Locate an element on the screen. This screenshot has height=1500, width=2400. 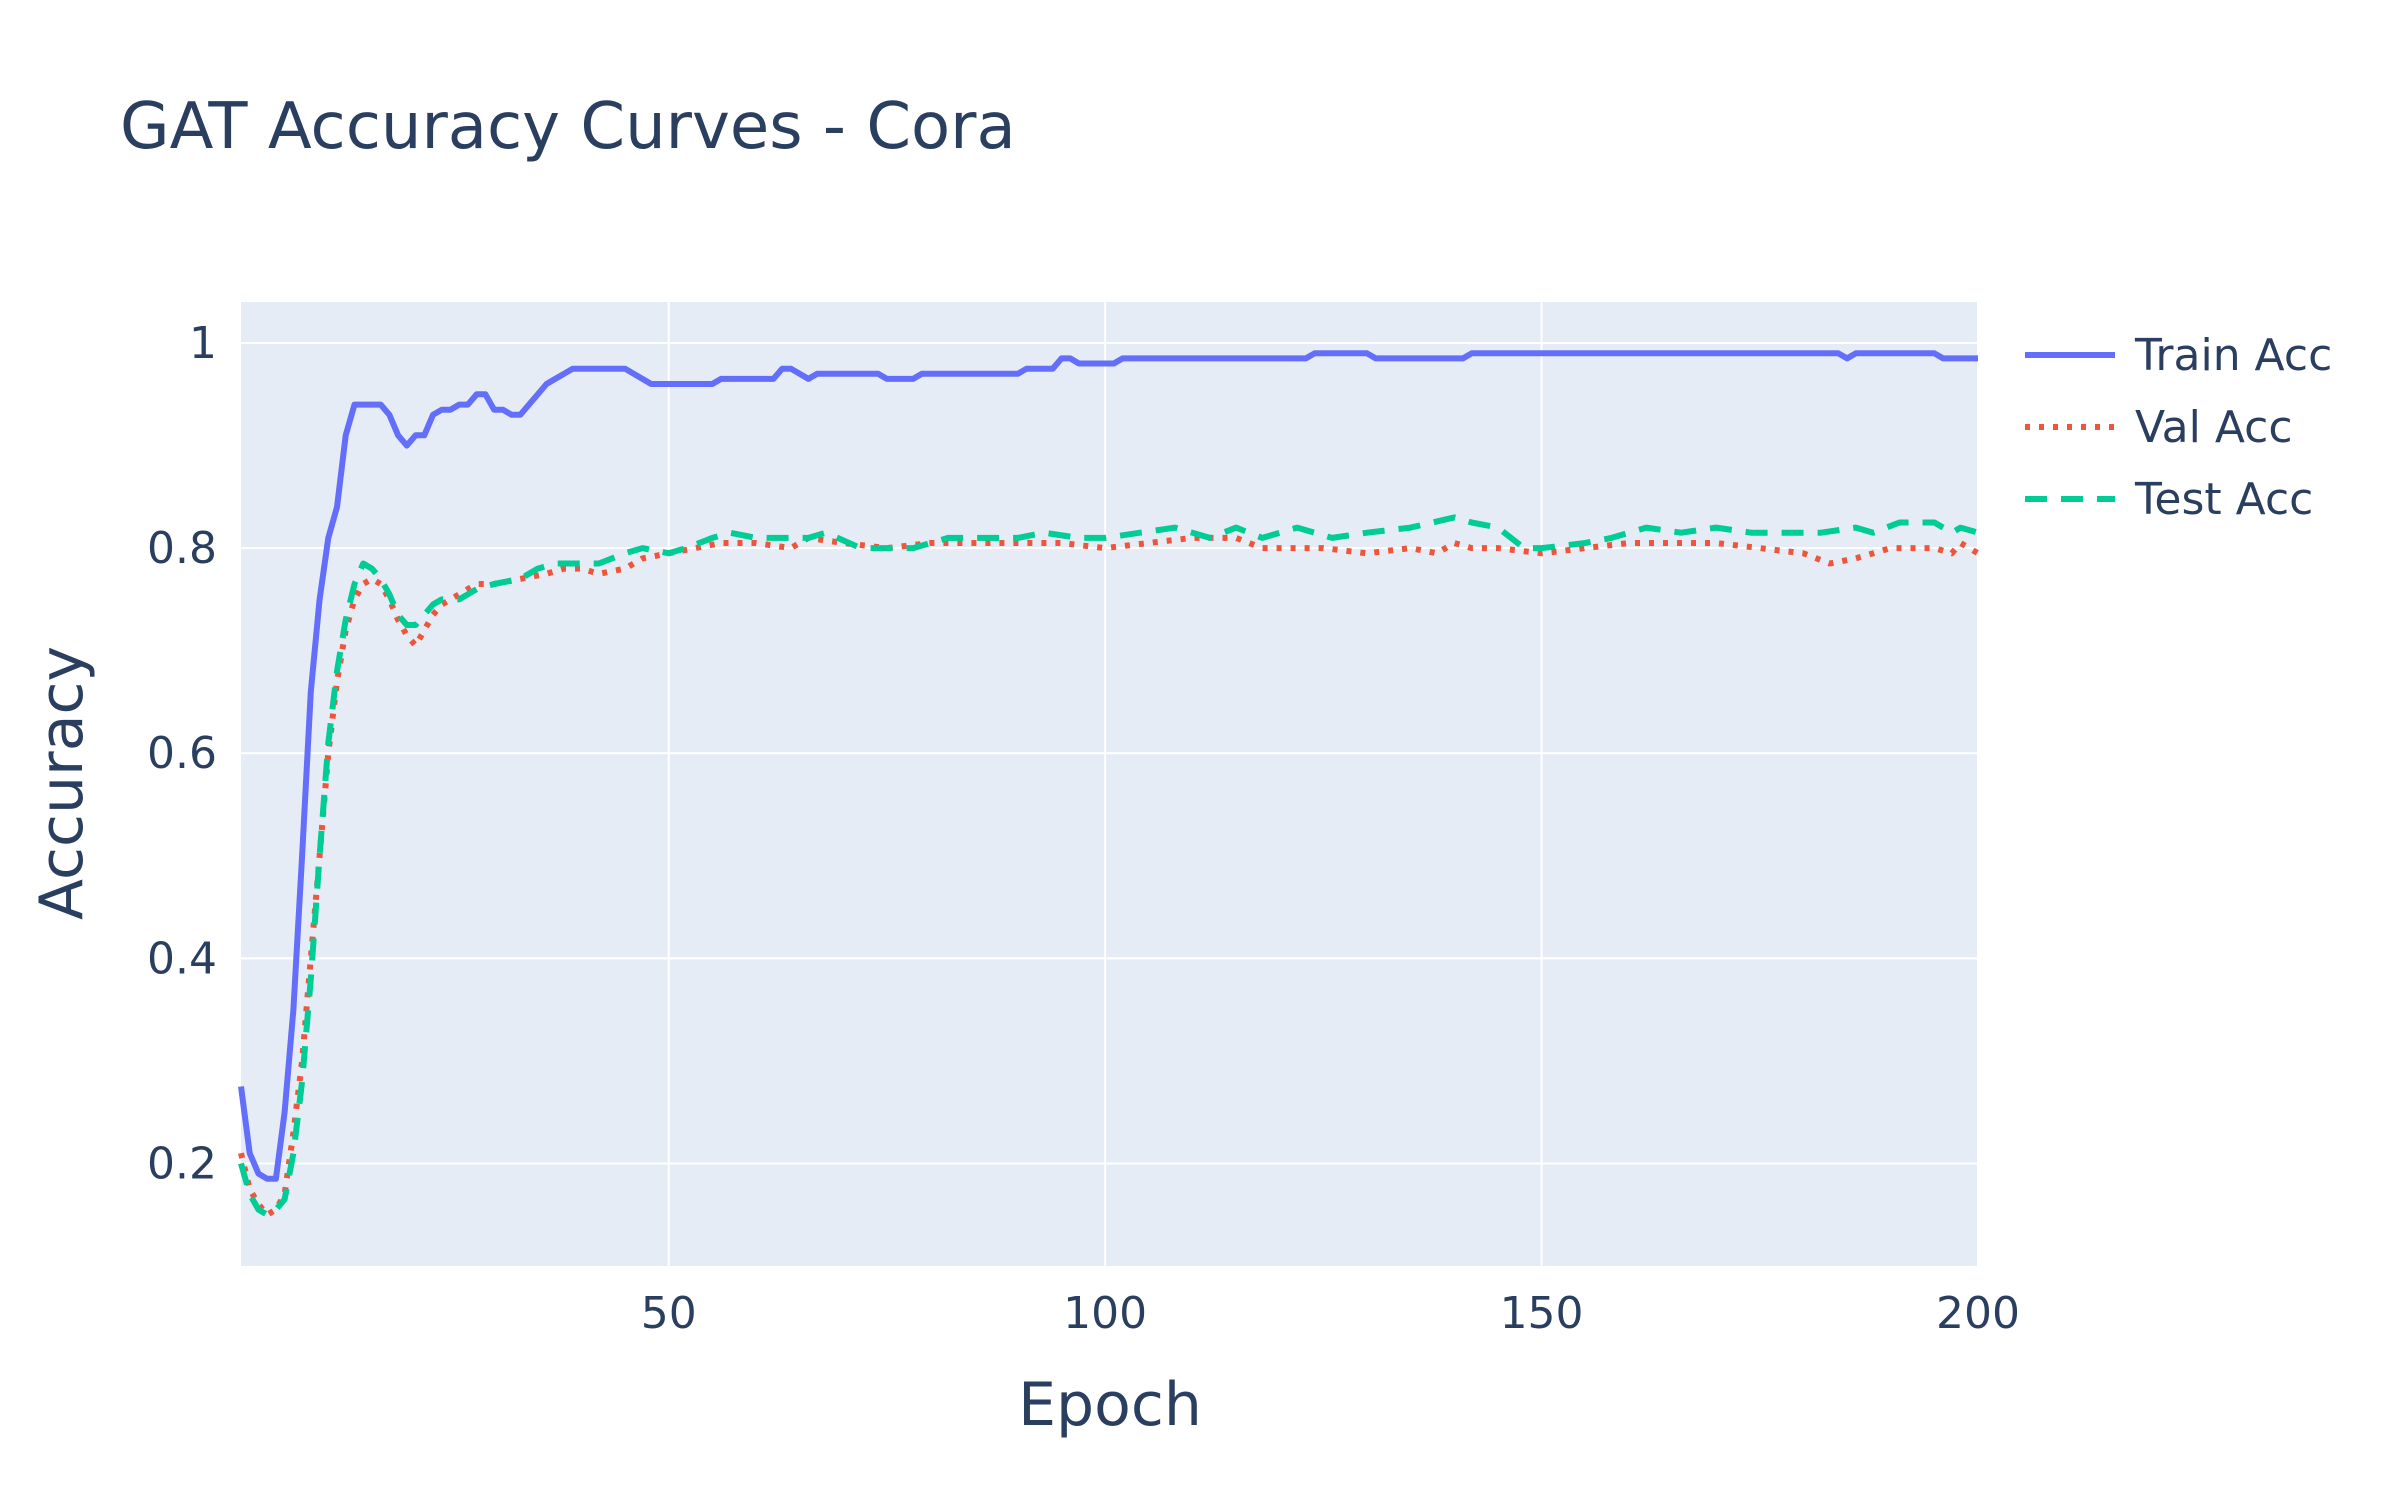
x-tick-label: 200 is located at coordinates (1978, 1313).